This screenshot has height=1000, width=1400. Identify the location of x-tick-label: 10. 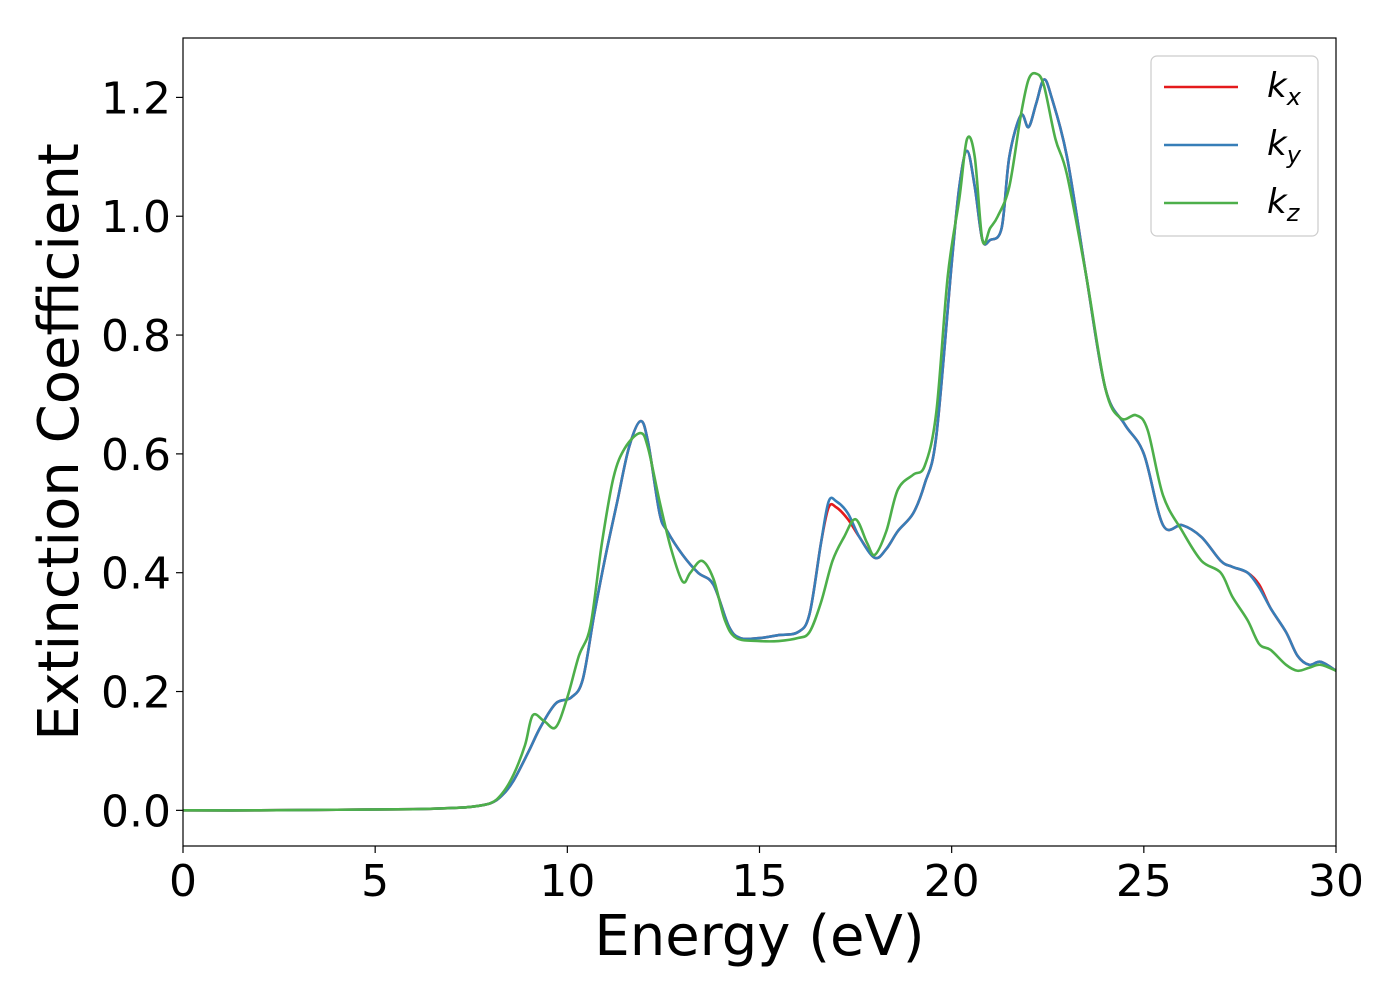
(567, 881).